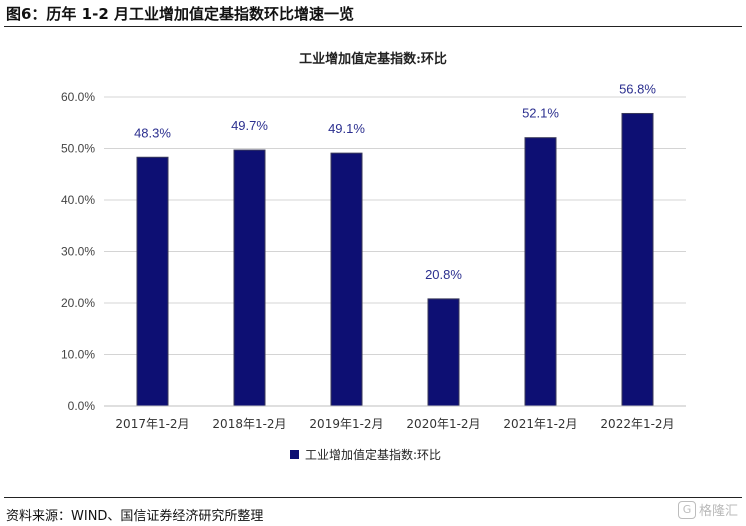 The width and height of the screenshot is (746, 526). What do you see at coordinates (718, 511) in the screenshot?
I see `watermark-text: 格隆汇` at bounding box center [718, 511].